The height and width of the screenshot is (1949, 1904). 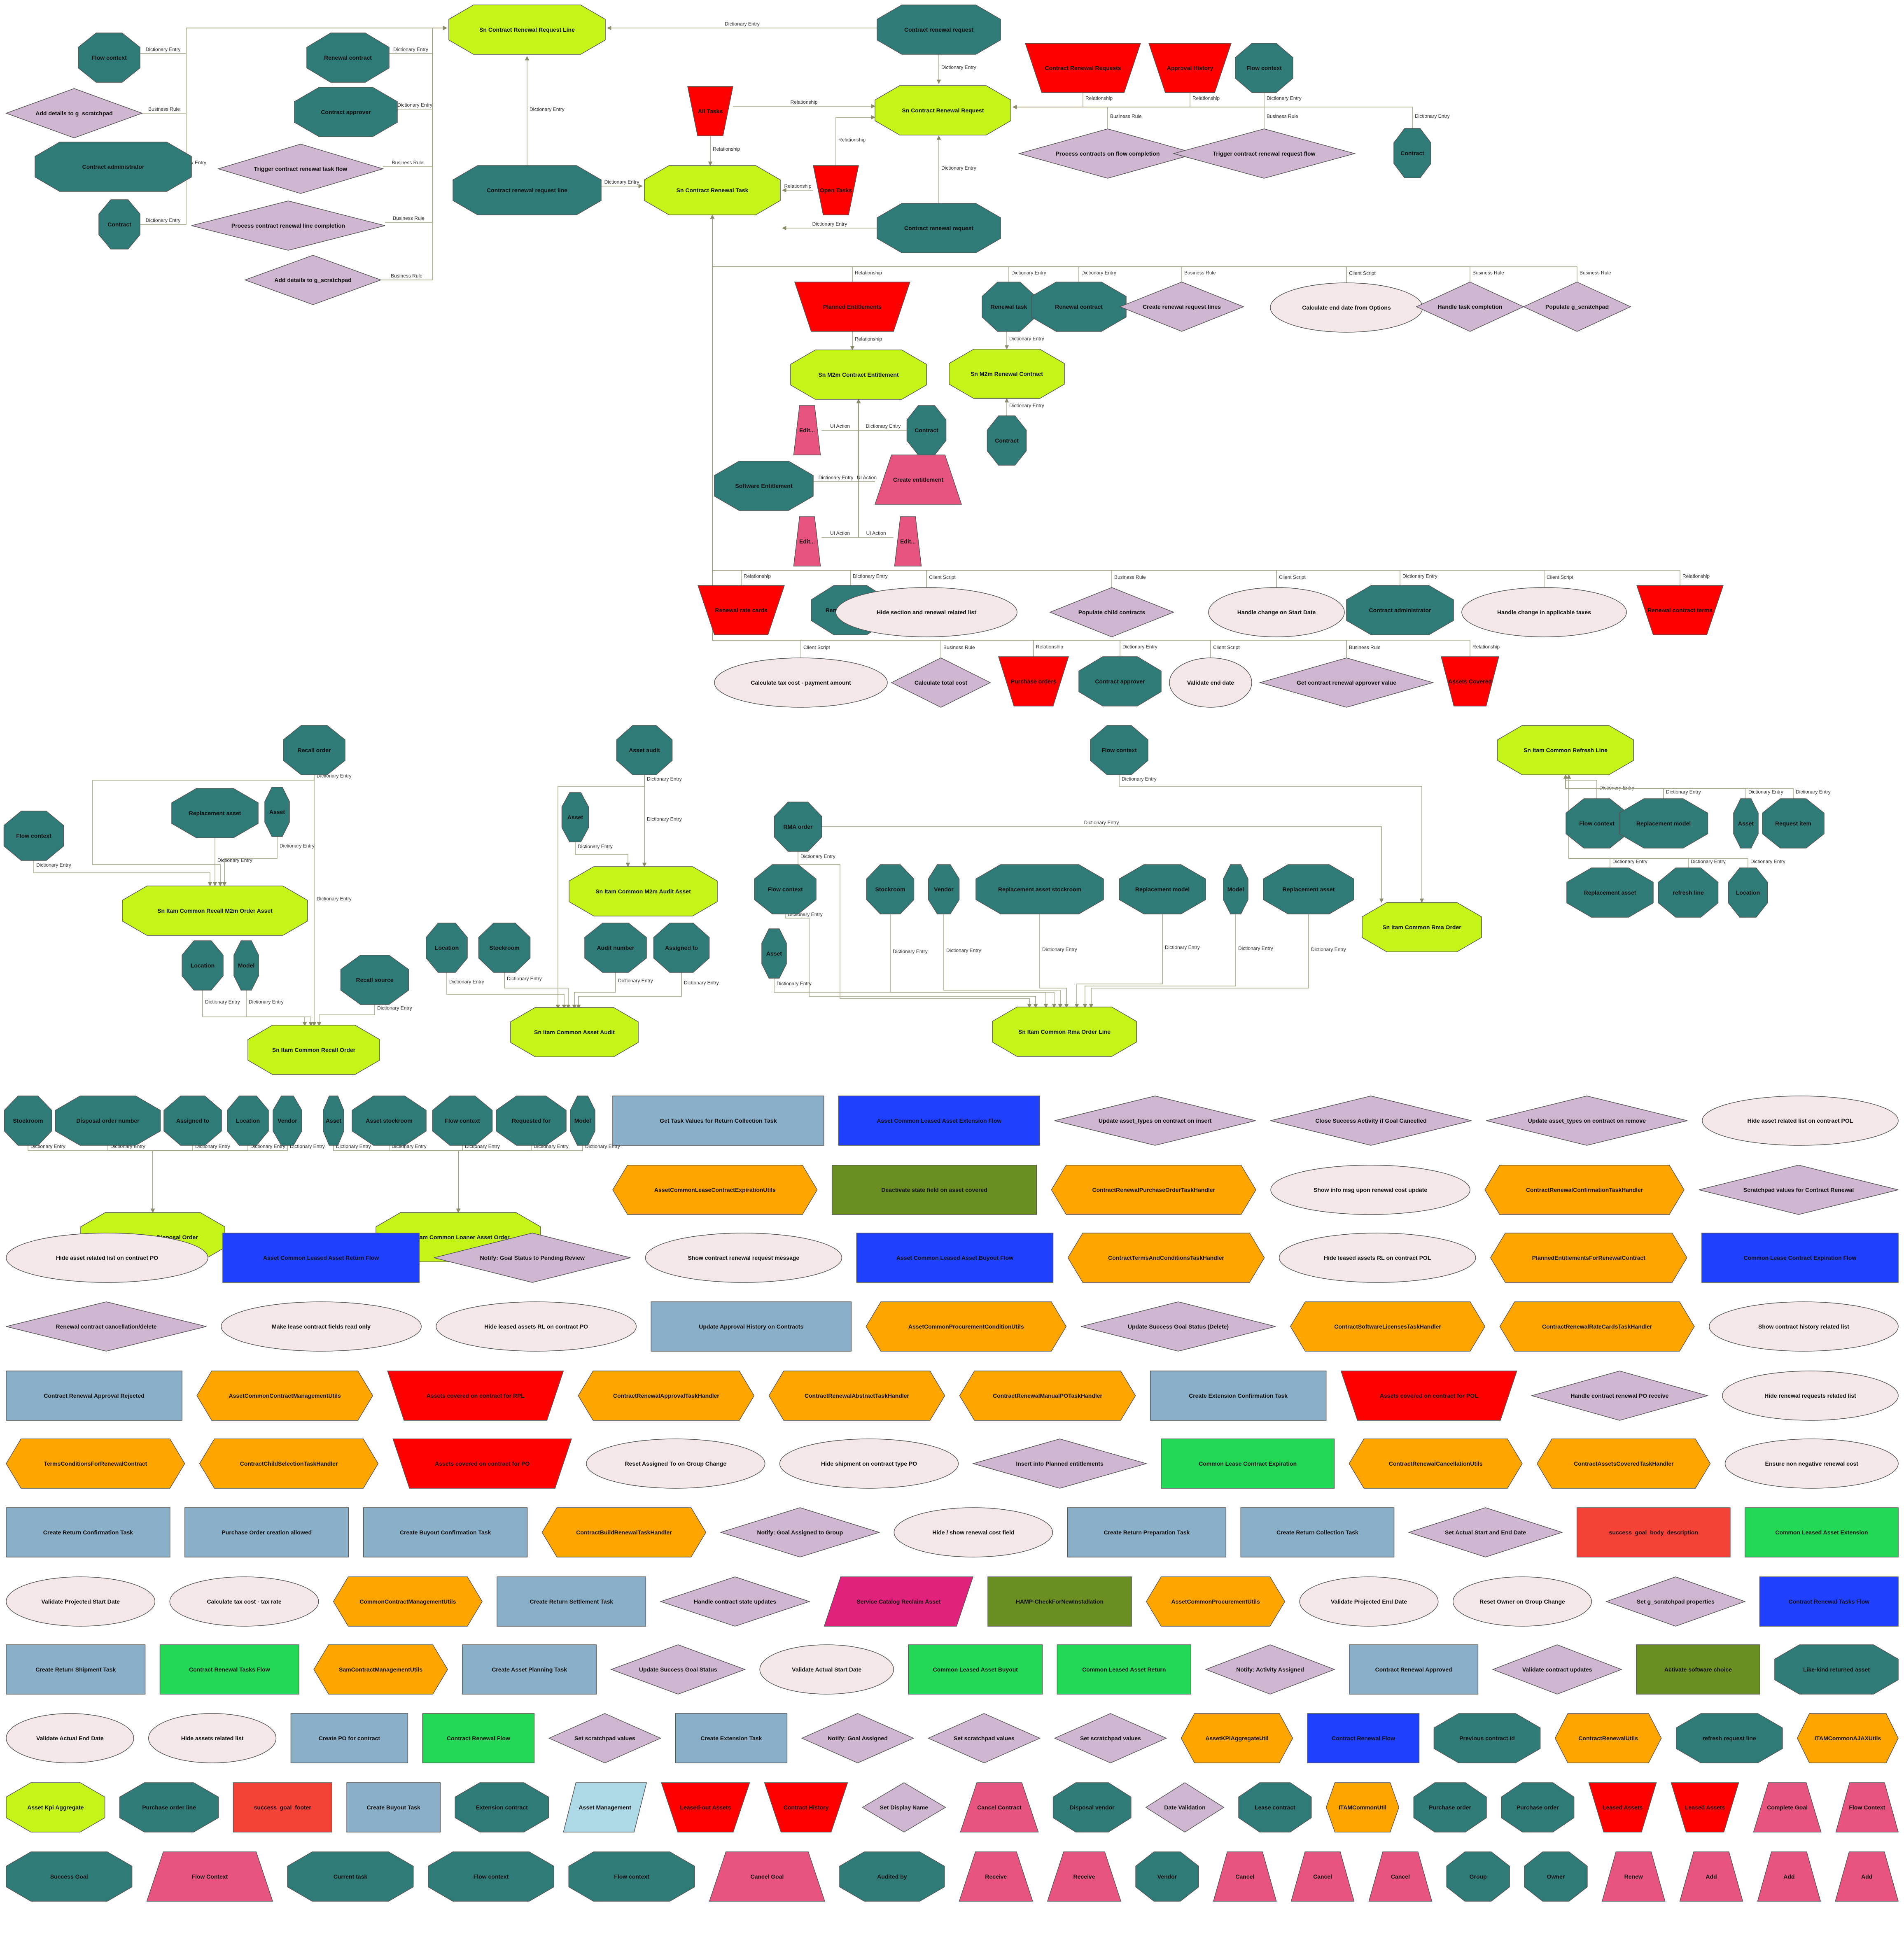 I want to click on element-purchase-order: Purchase order, so click(x=1538, y=1807).